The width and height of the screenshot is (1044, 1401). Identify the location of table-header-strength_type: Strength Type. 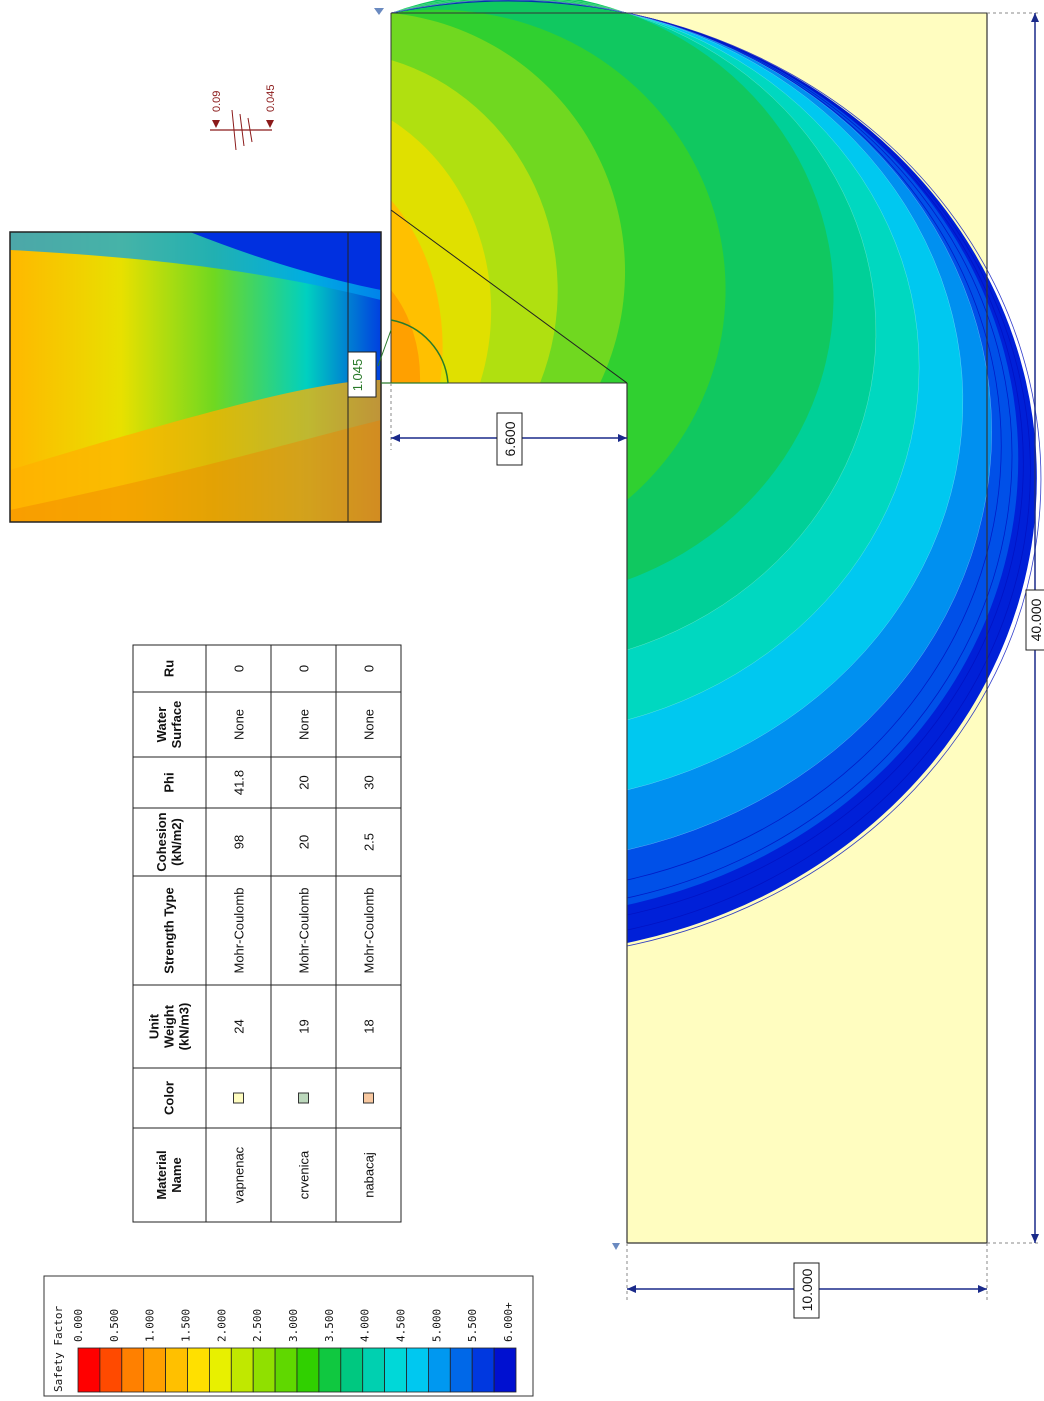
(169, 930).